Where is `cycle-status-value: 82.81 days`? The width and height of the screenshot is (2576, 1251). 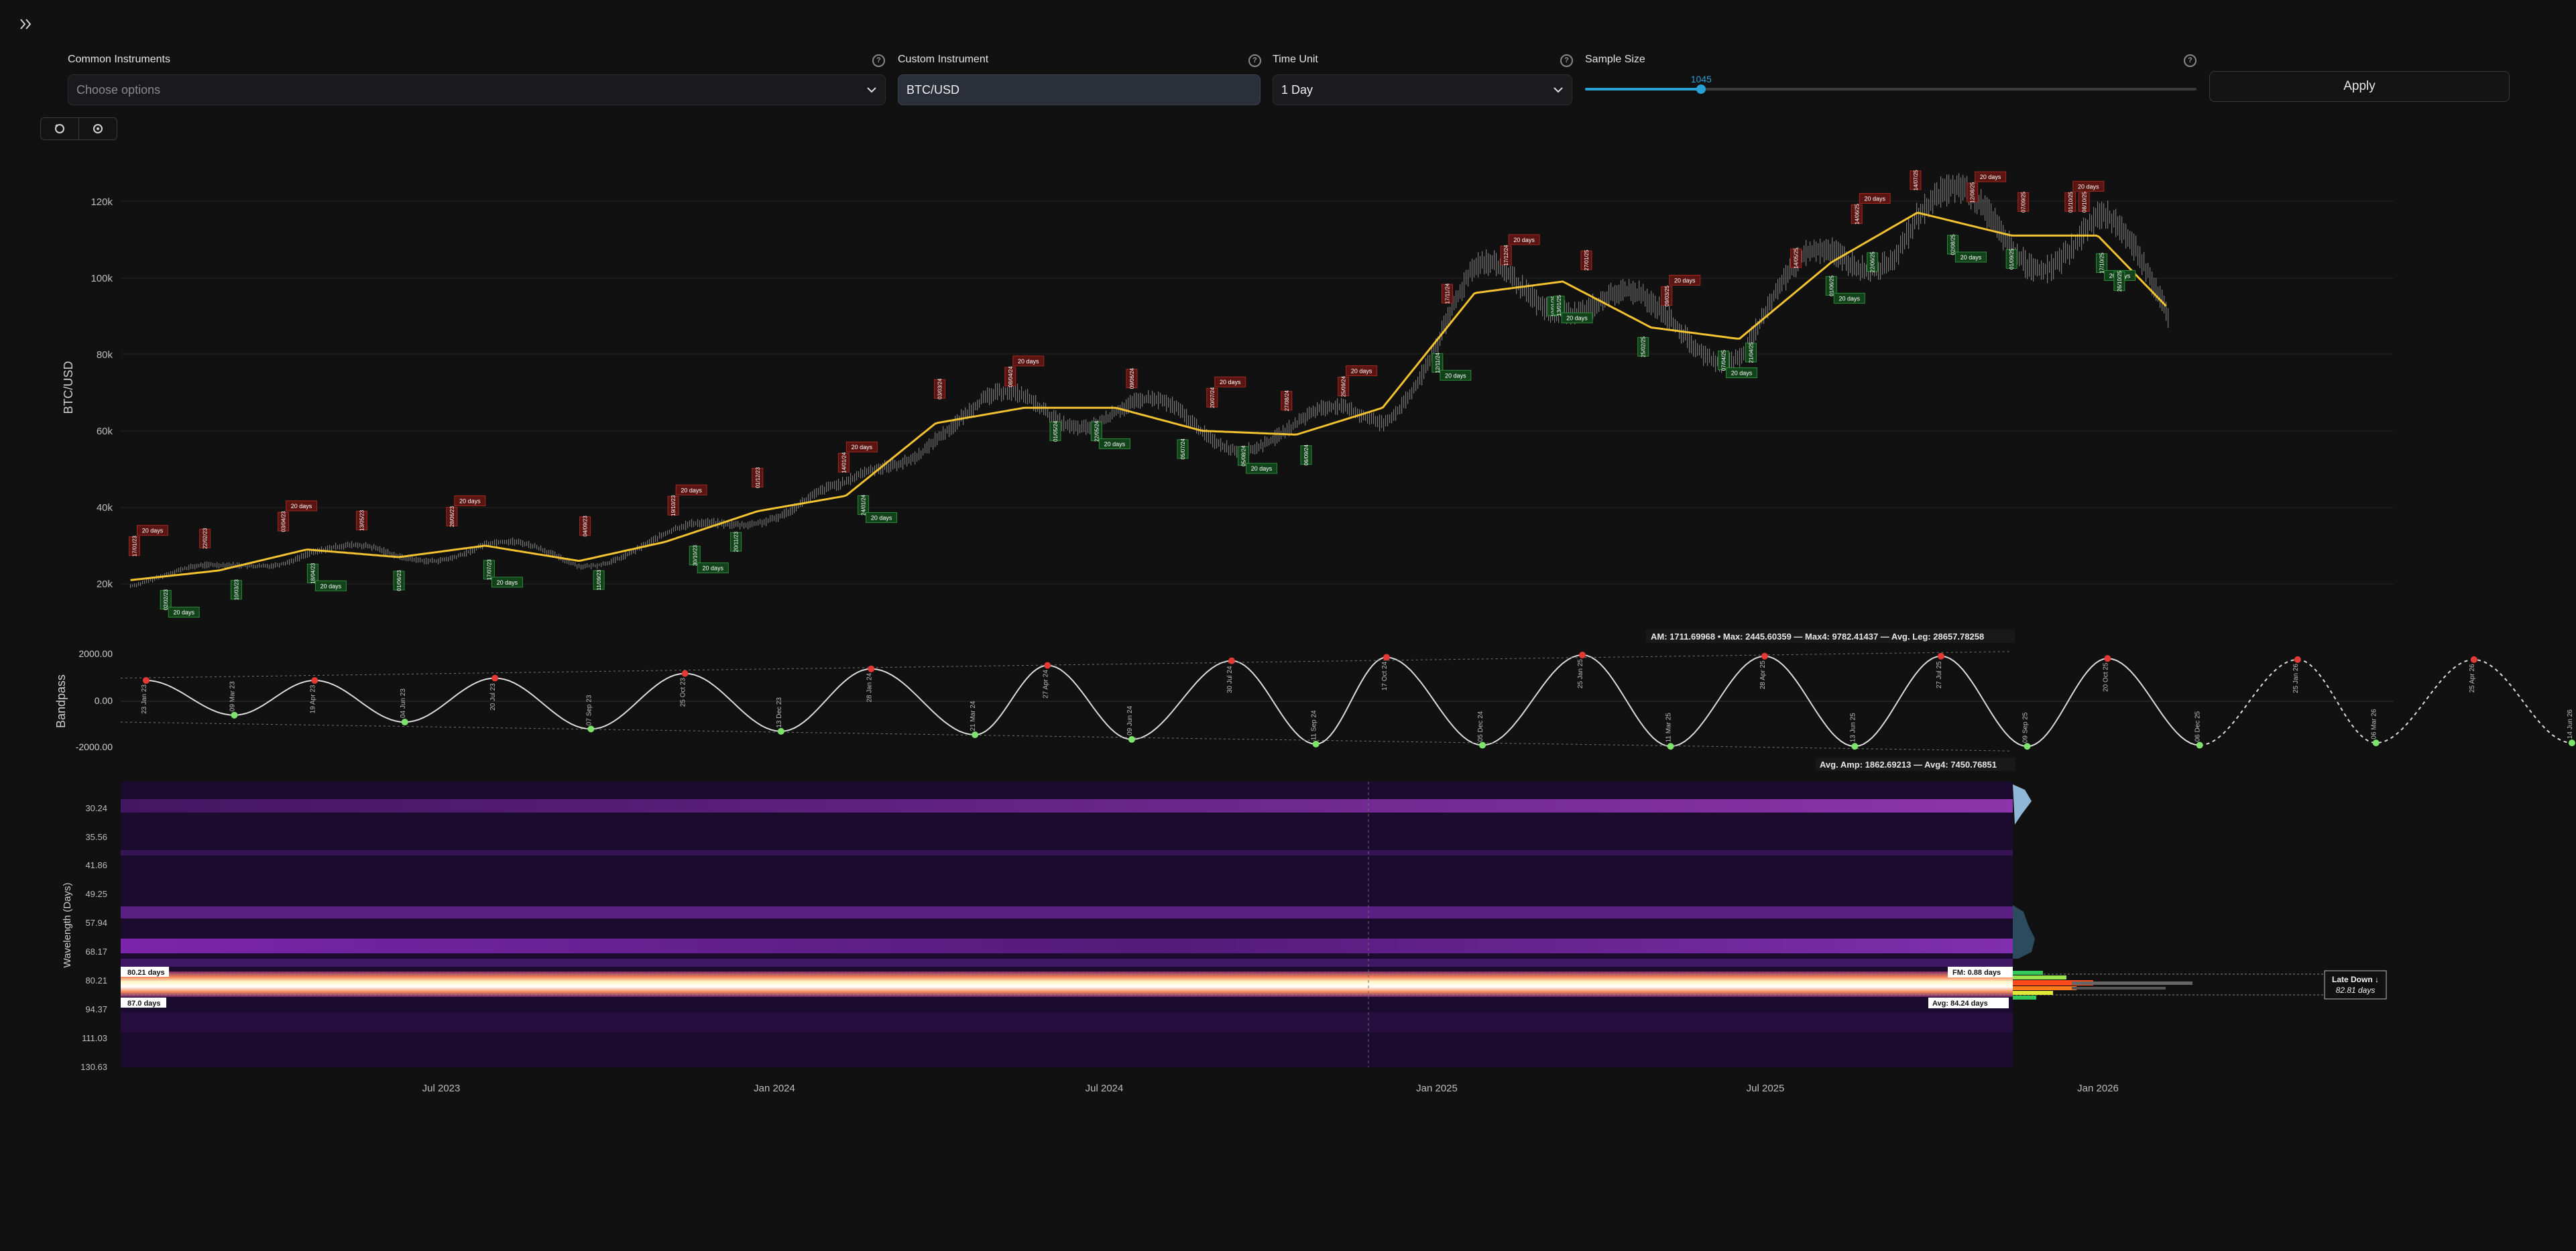
cycle-status-value: 82.81 days is located at coordinates (2356, 990).